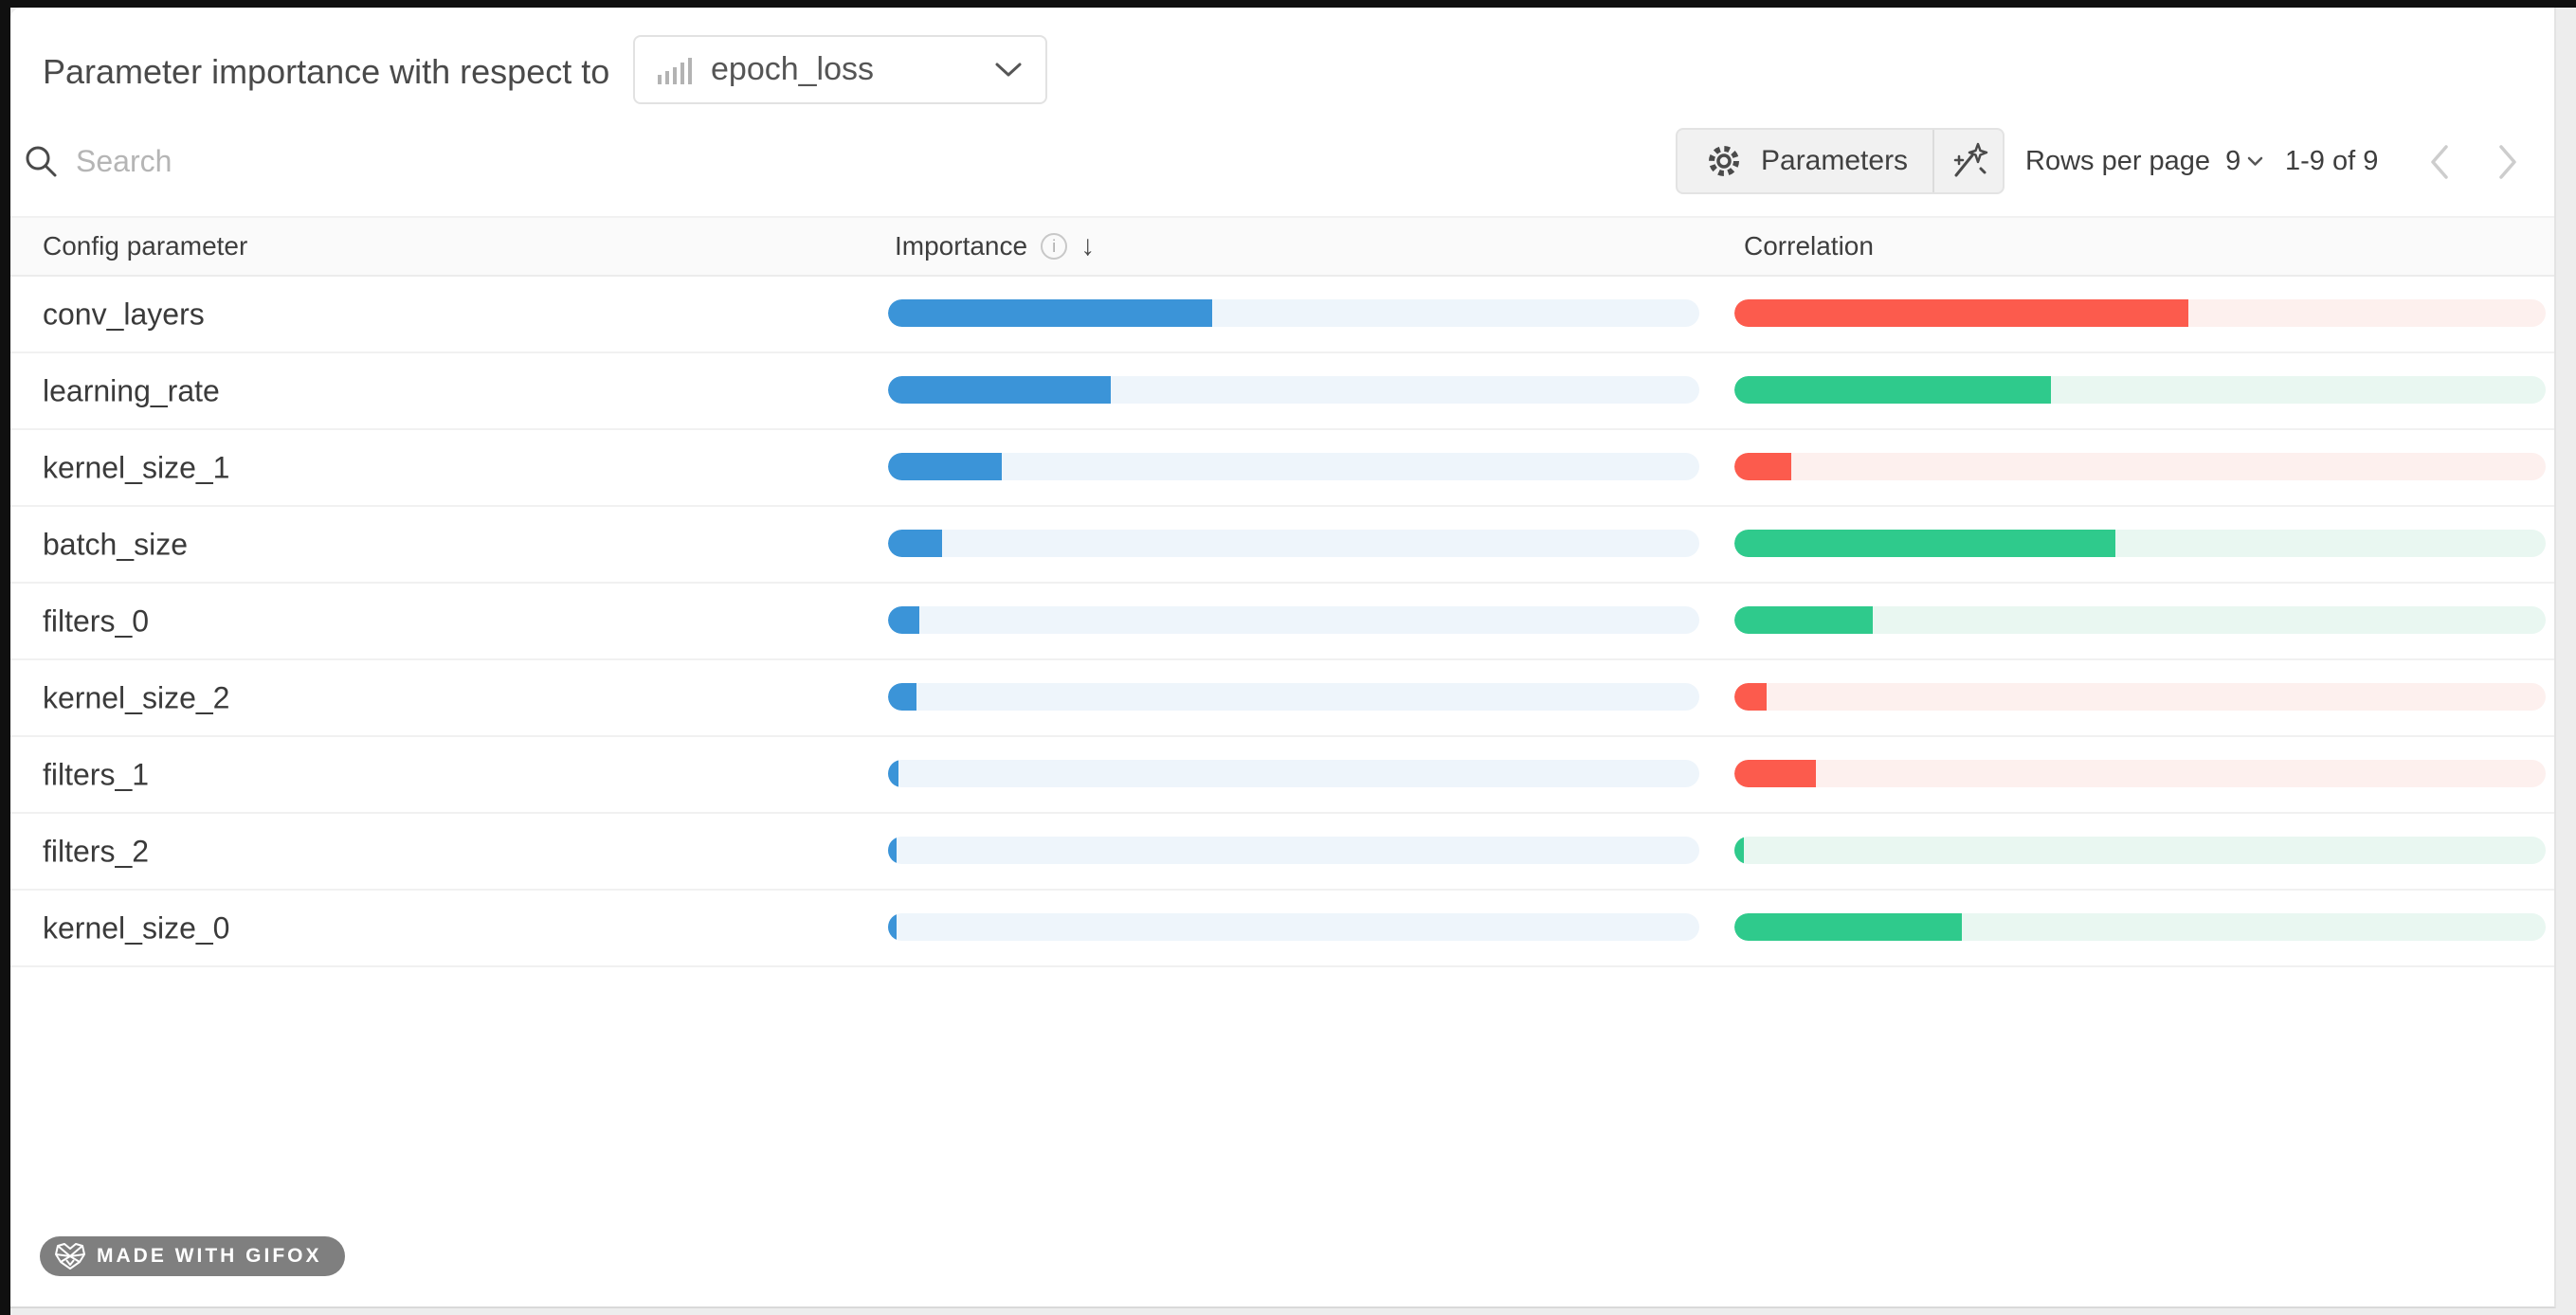 Image resolution: width=2576 pixels, height=1315 pixels. What do you see at coordinates (2332, 160) in the screenshot?
I see `page-range: 1-9 of 9` at bounding box center [2332, 160].